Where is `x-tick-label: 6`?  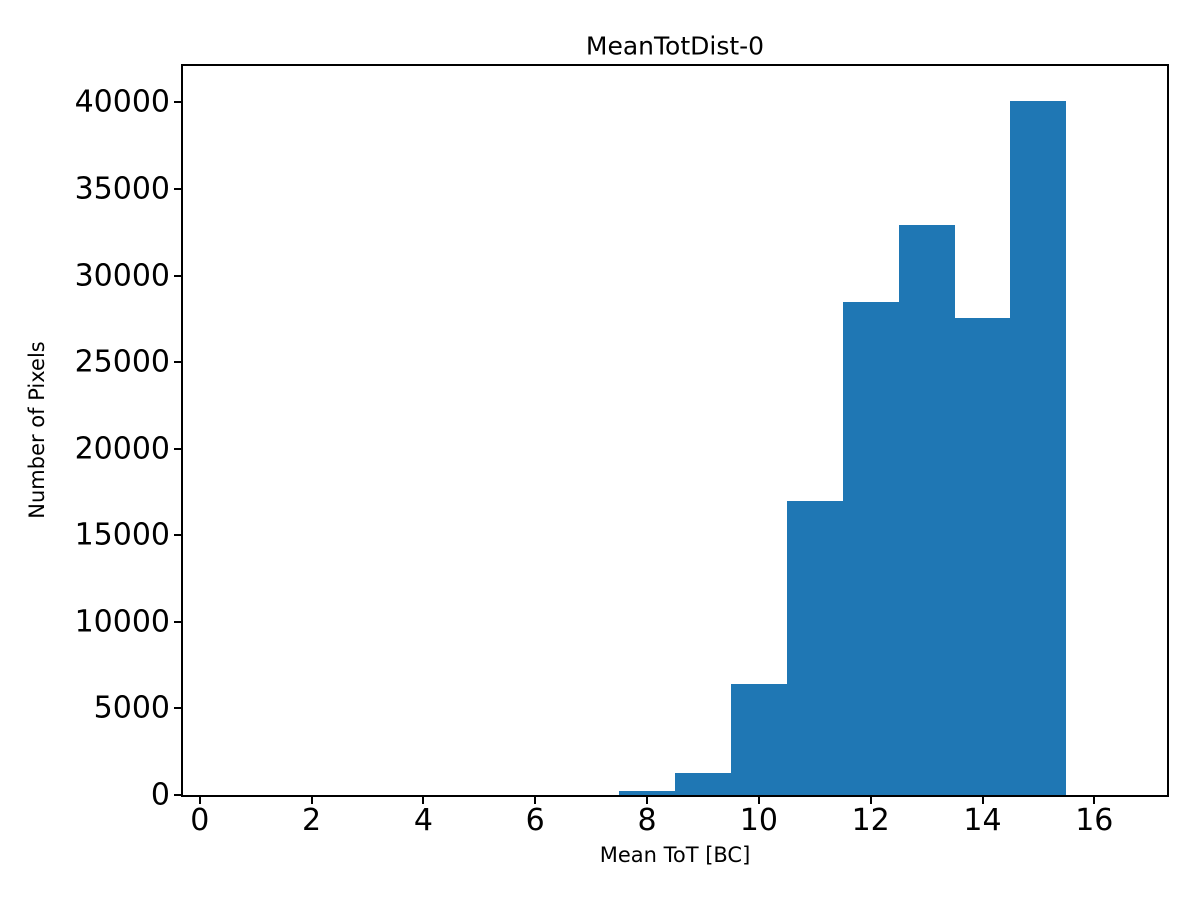
x-tick-label: 6 is located at coordinates (535, 820).